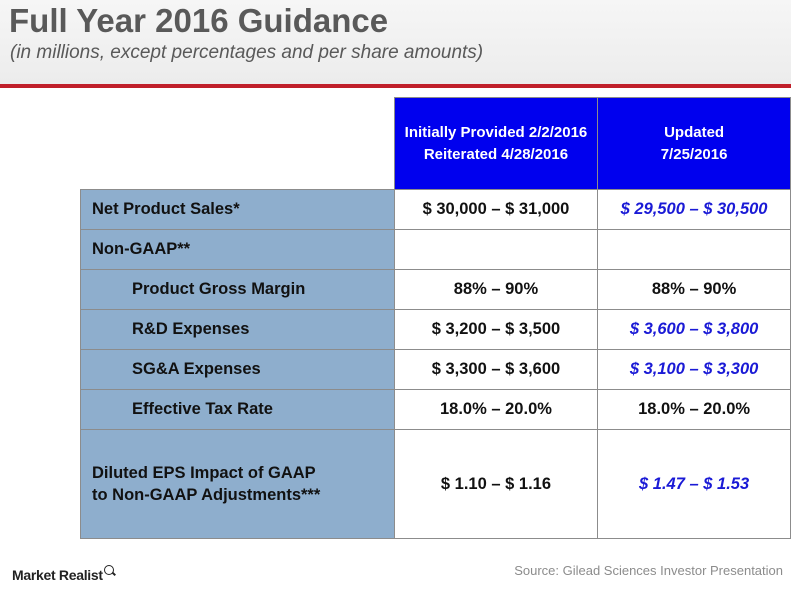 This screenshot has width=791, height=593. What do you see at coordinates (496, 249) in the screenshot?
I see `initial-value` at bounding box center [496, 249].